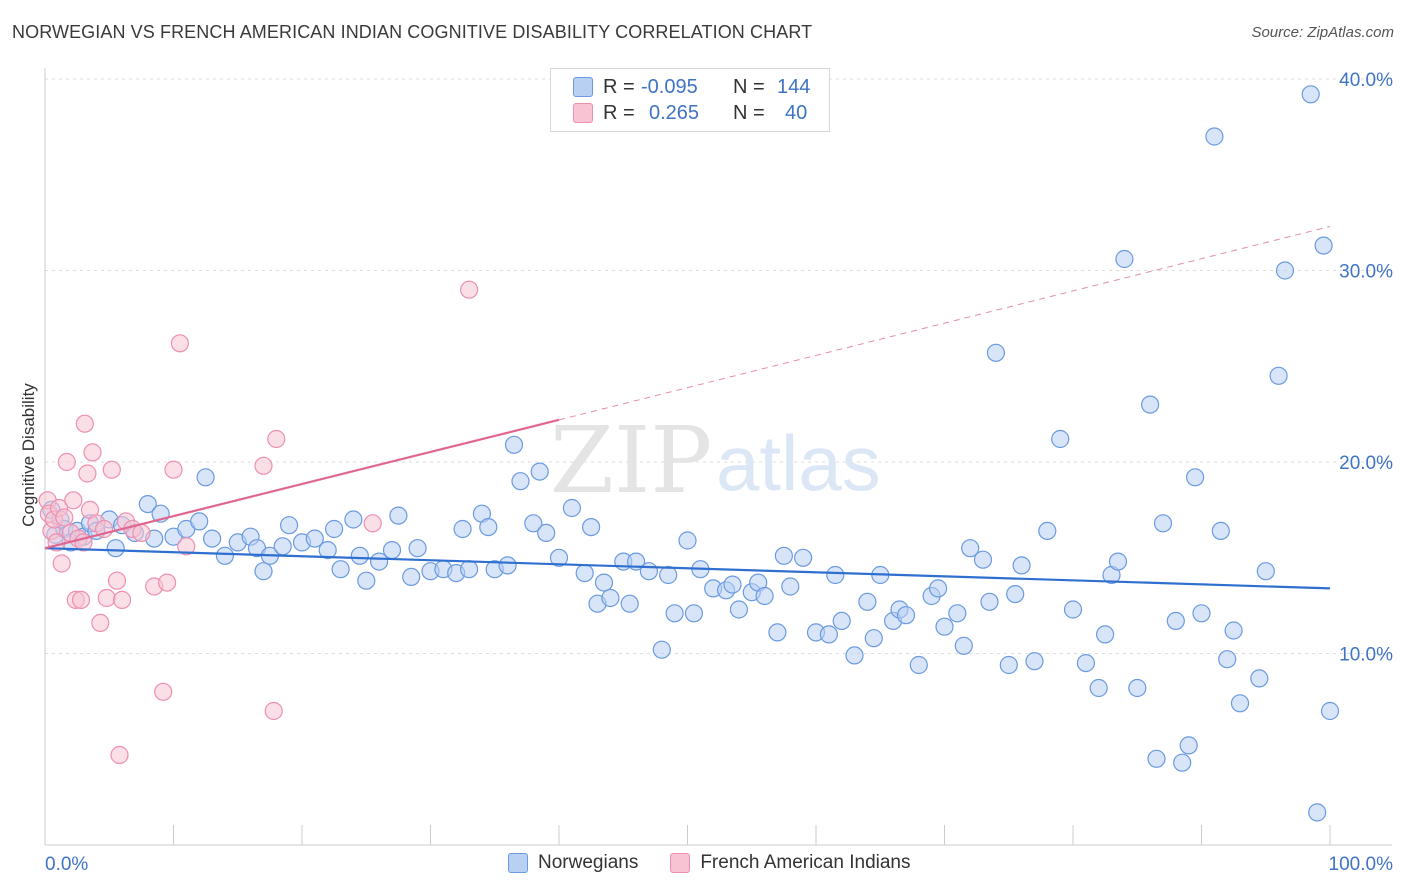 The image size is (1406, 892). Describe the element at coordinates (1366, 272) in the screenshot. I see `y-tick-label: 30.0%` at that location.